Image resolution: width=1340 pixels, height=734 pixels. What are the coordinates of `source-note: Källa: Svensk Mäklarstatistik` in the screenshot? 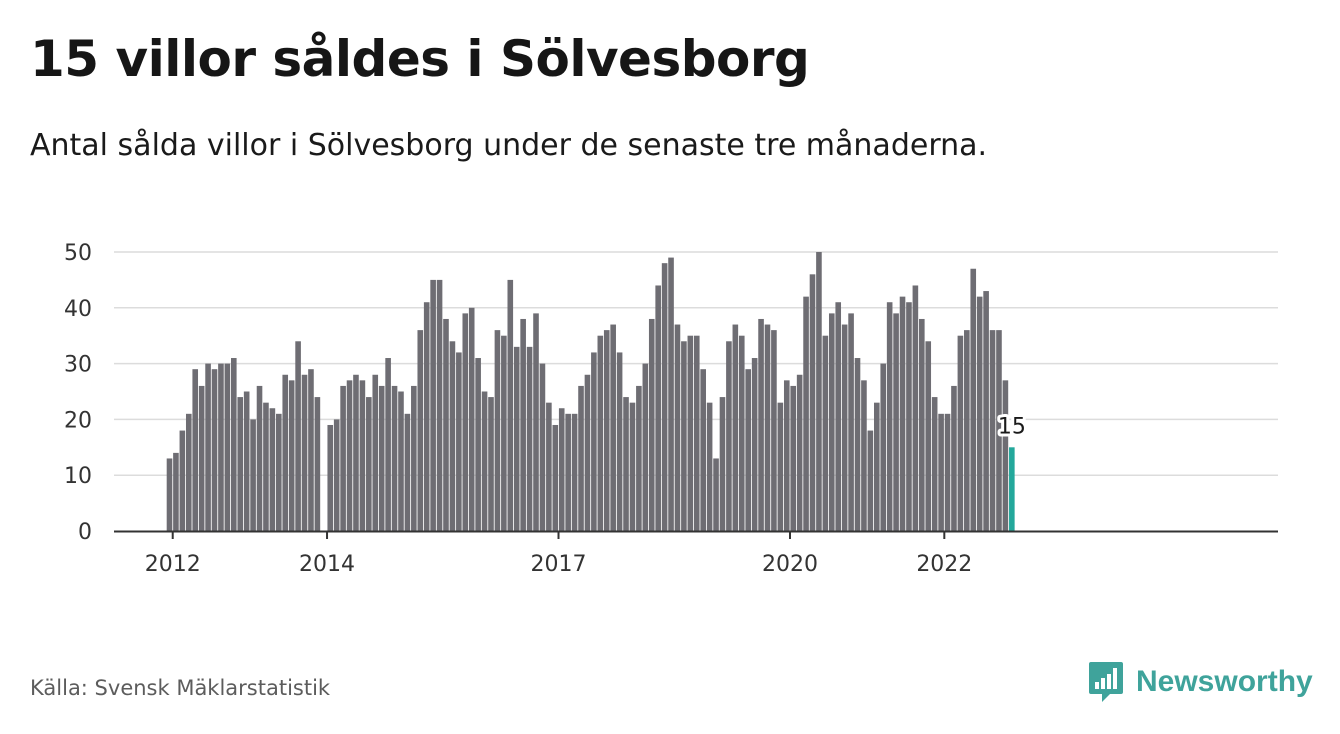 It's located at (180, 688).